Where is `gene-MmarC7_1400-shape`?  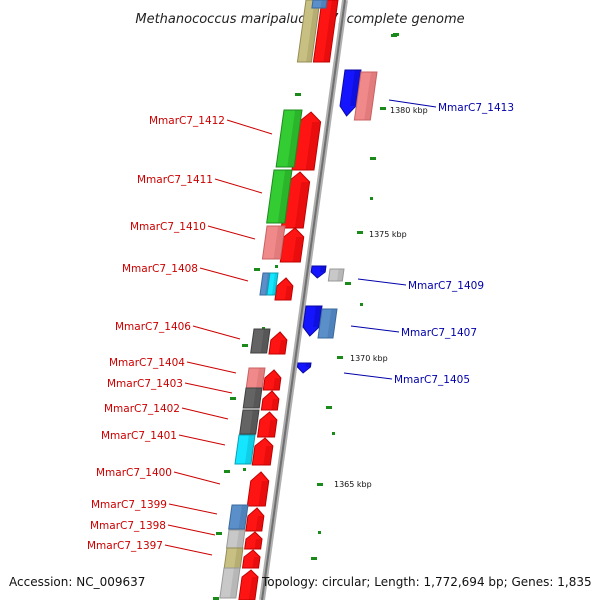 gene-MmarC7_1400-shape is located at coordinates (258, 489).